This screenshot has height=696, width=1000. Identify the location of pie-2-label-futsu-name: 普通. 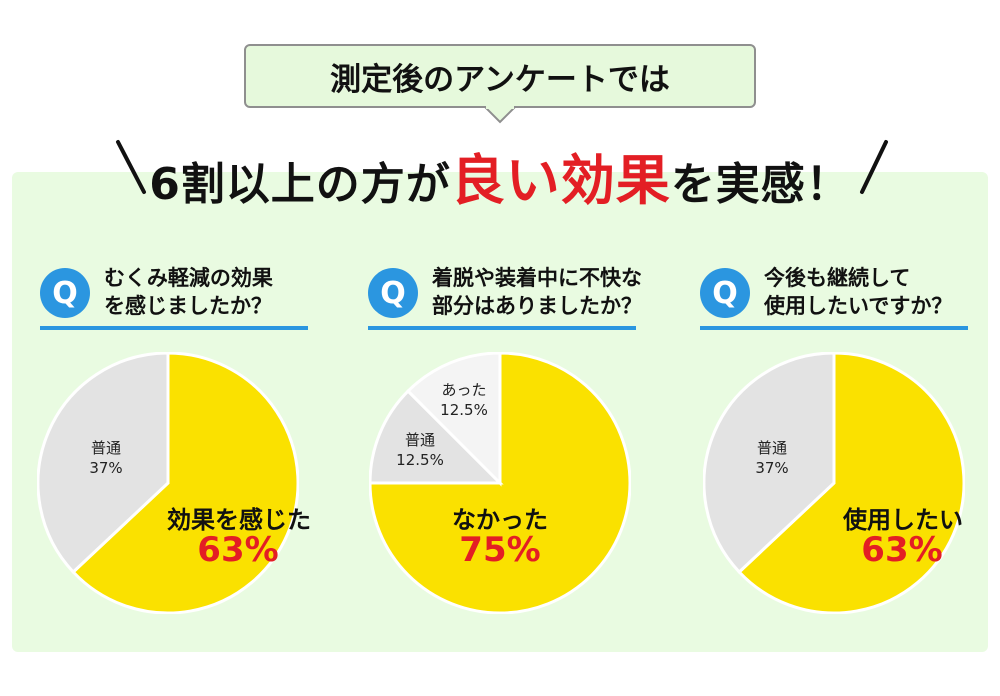
(419, 440).